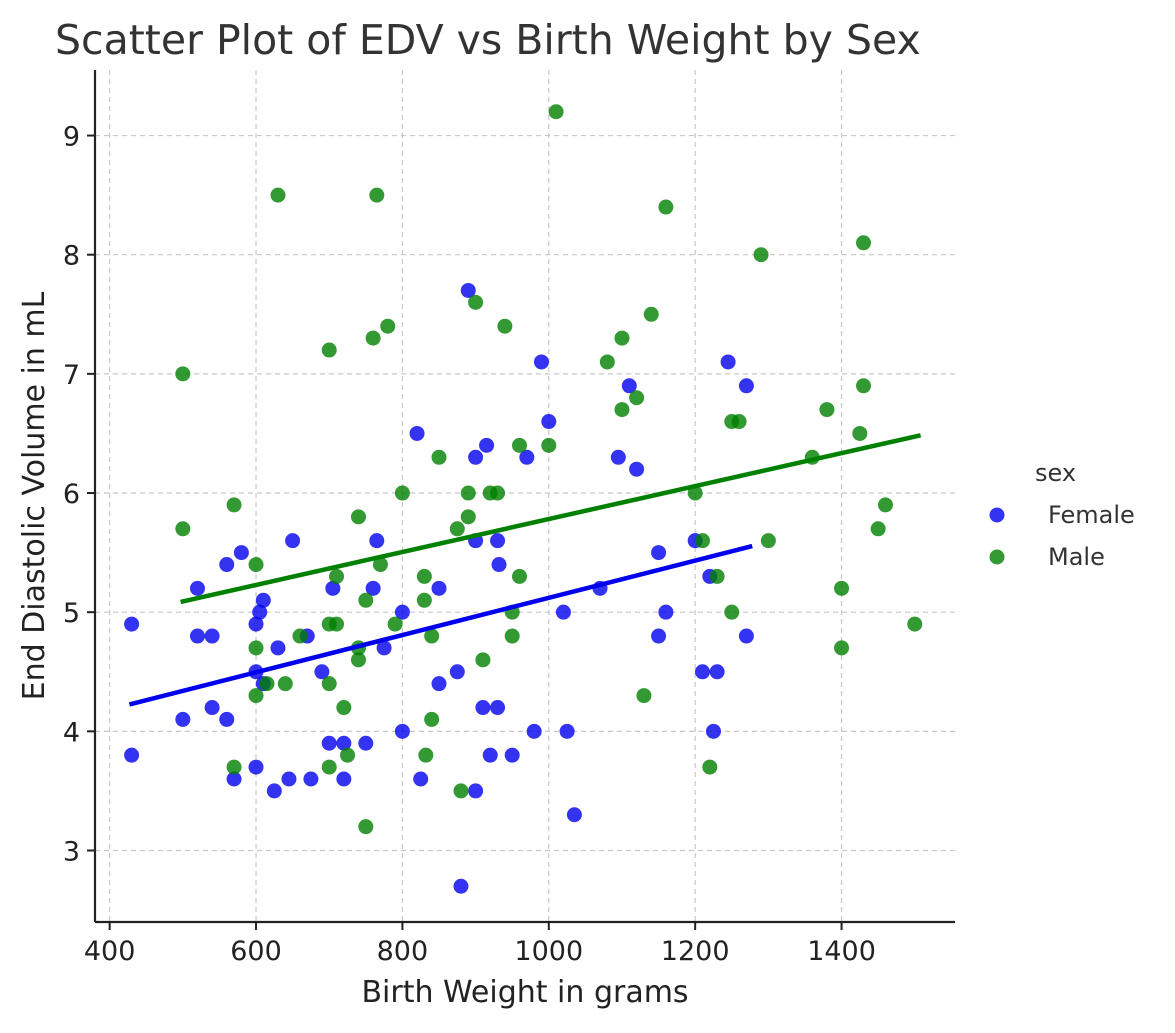  What do you see at coordinates (71, 256) in the screenshot?
I see `y-tick-label: 8` at bounding box center [71, 256].